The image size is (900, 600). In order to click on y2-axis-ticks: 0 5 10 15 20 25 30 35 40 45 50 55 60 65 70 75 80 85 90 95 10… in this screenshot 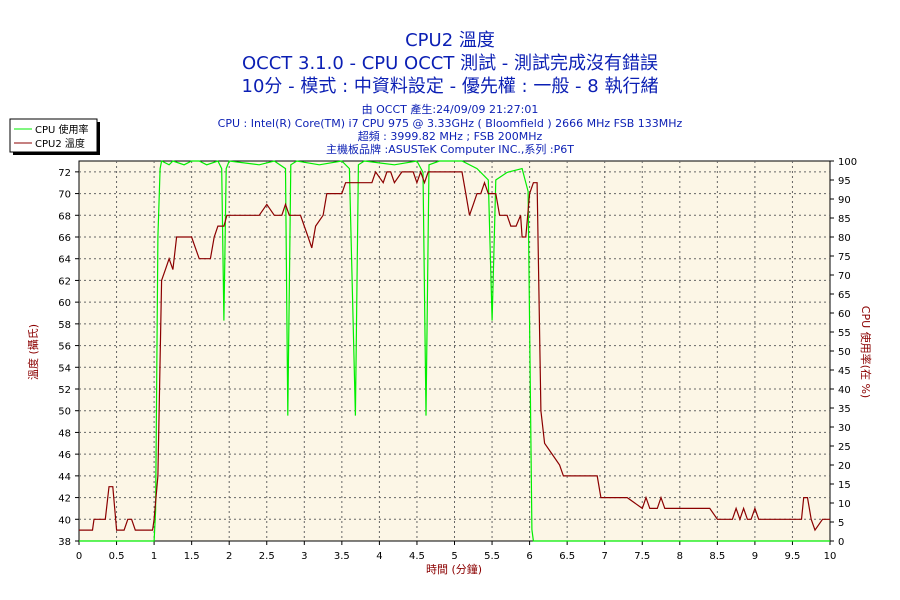, I will do `click(843, 352)`.